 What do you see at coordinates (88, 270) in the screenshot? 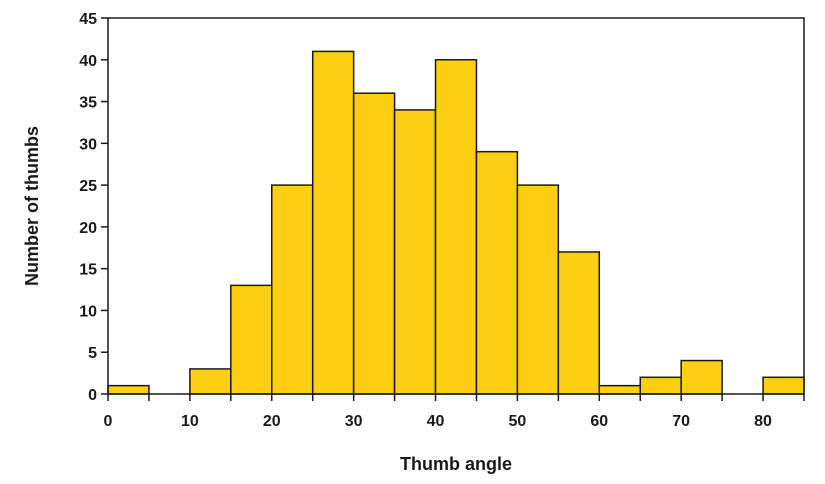
I see `y-tick-label: 15` at bounding box center [88, 270].